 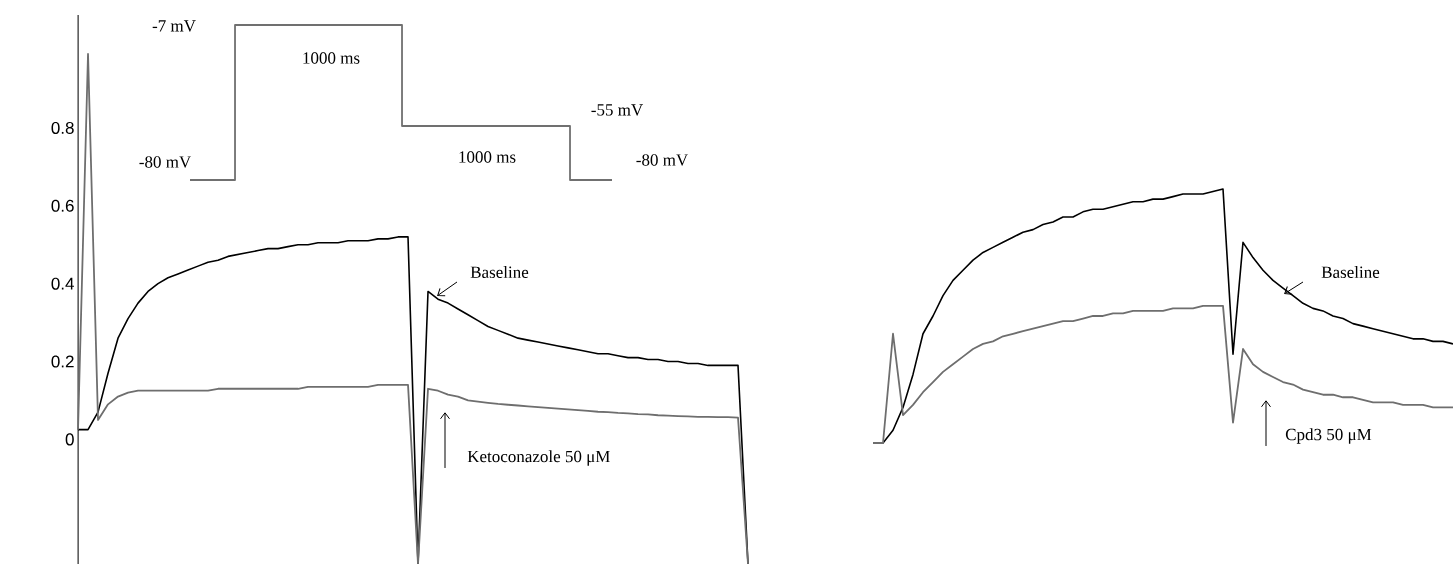 I want to click on y-tick-label: 0.8, so click(x=62, y=127).